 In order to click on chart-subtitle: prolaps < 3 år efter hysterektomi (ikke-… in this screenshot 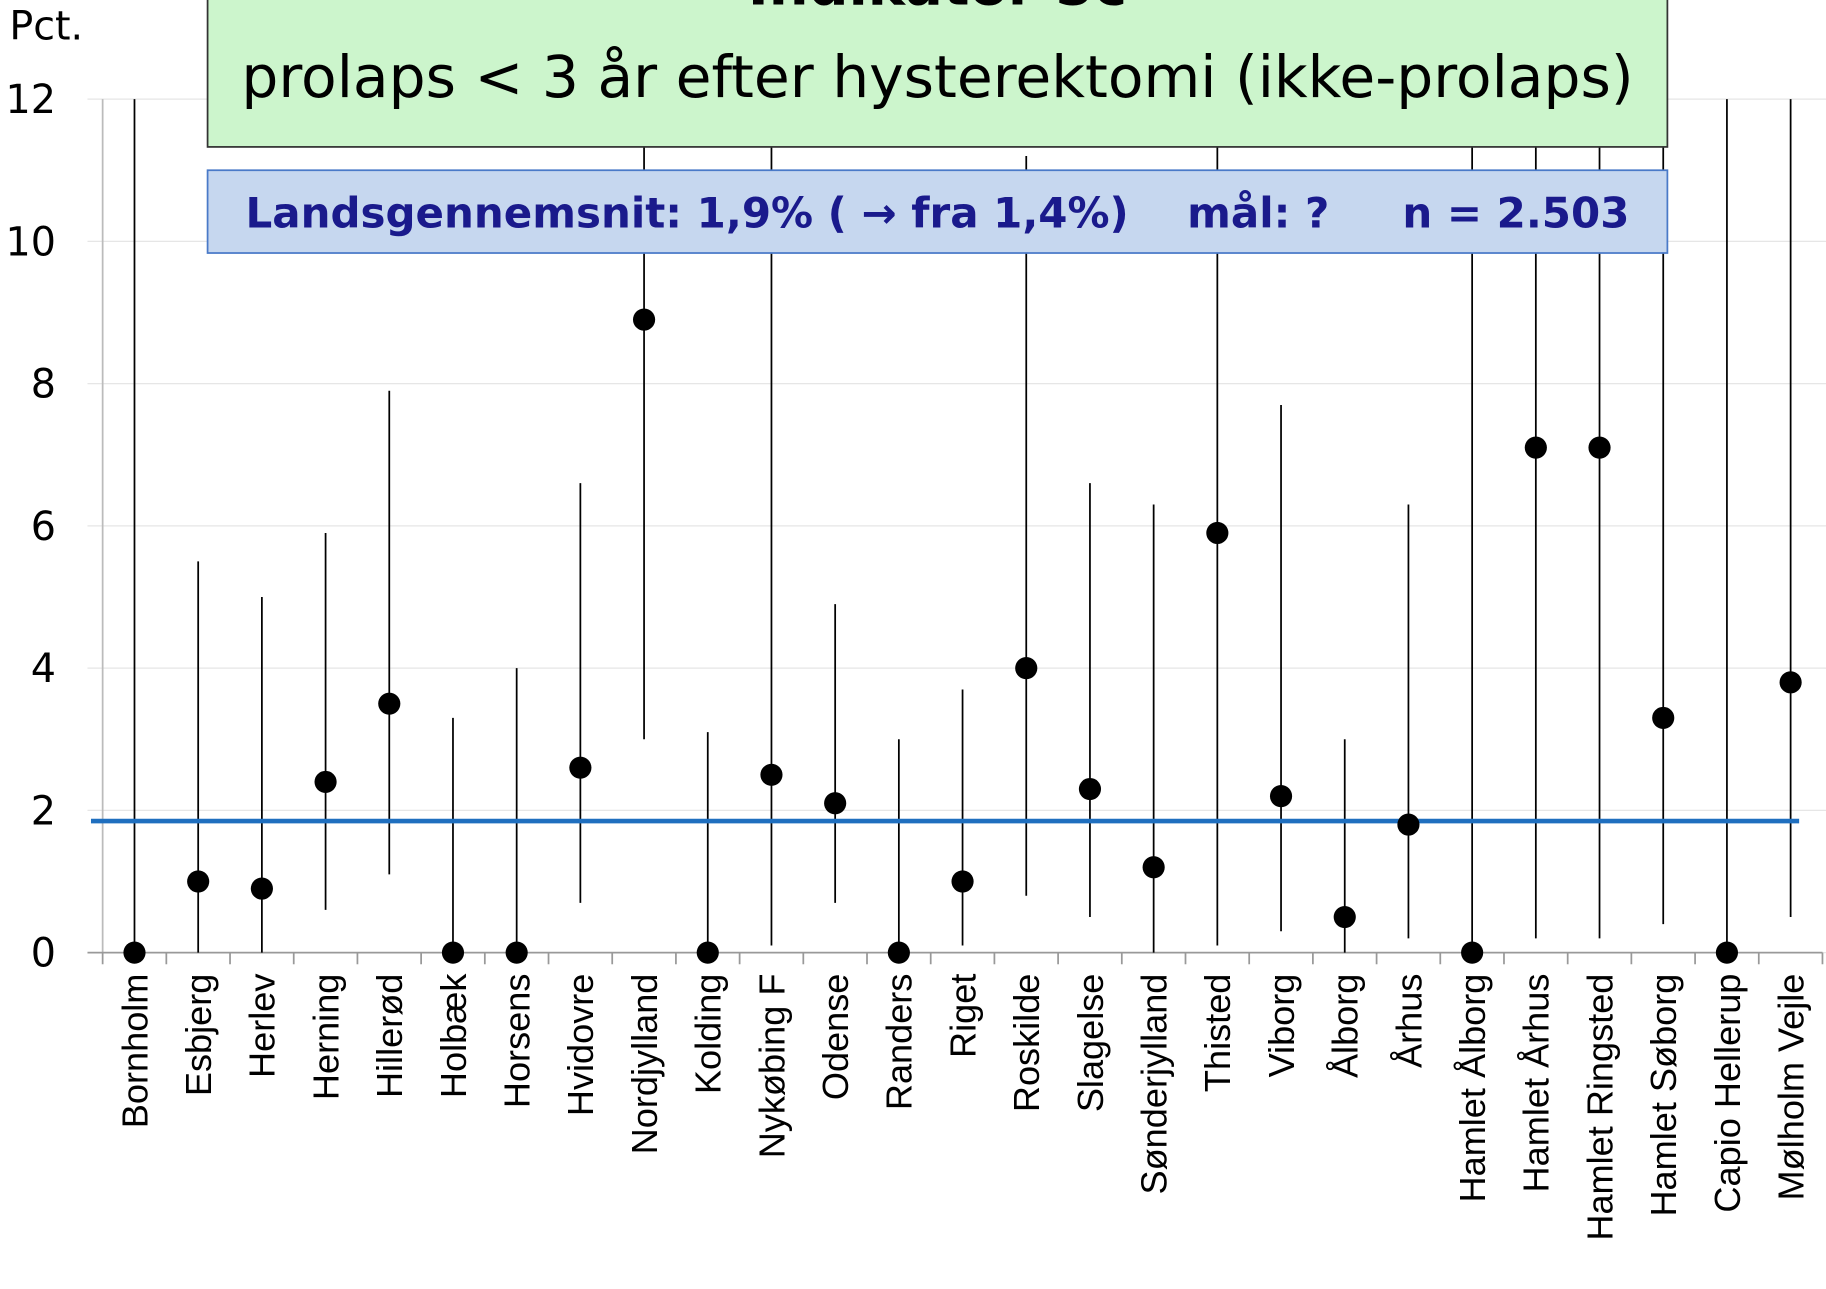, I will do `click(937, 77)`.